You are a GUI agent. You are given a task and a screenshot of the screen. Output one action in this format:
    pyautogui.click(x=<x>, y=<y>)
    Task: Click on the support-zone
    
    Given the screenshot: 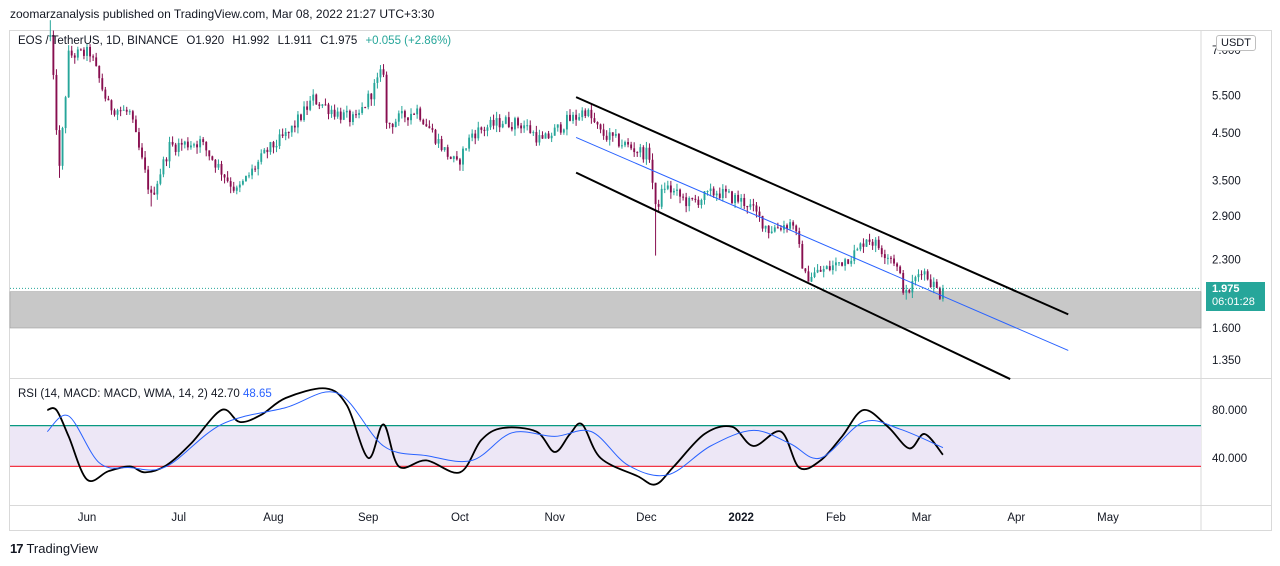 What is the action you would take?
    pyautogui.click(x=605, y=310)
    